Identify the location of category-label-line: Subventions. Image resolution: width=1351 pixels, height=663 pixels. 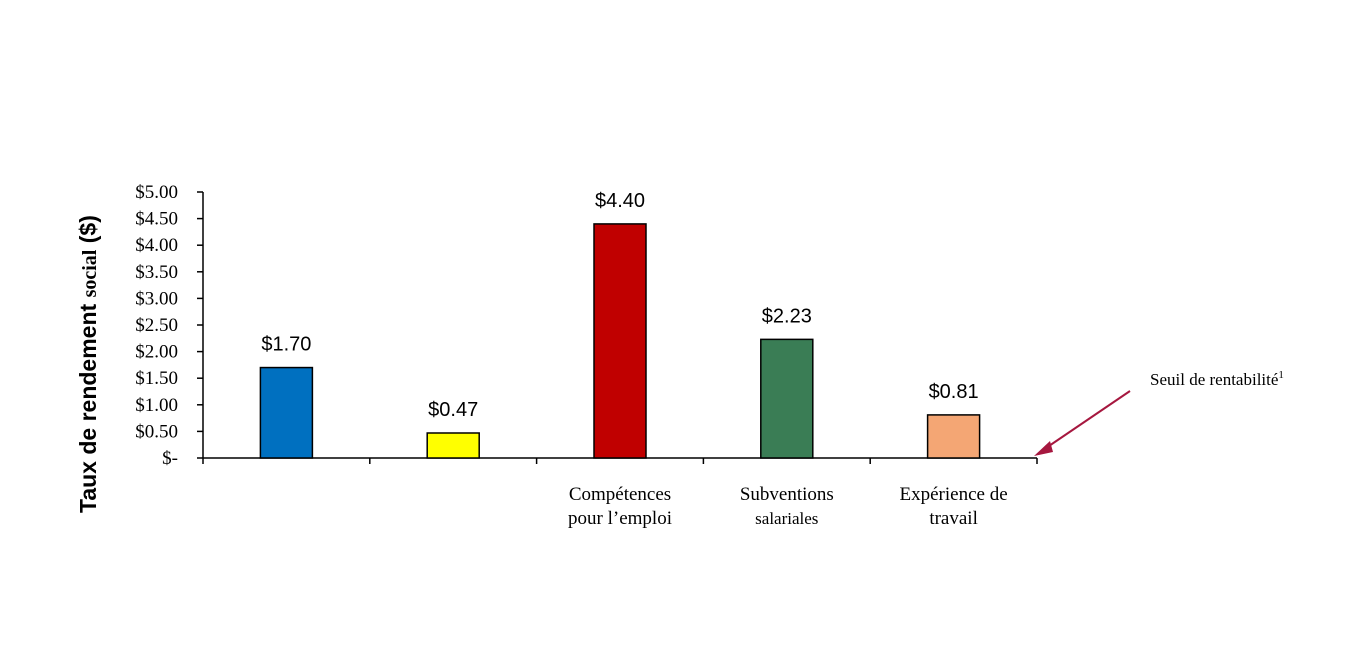
(787, 494).